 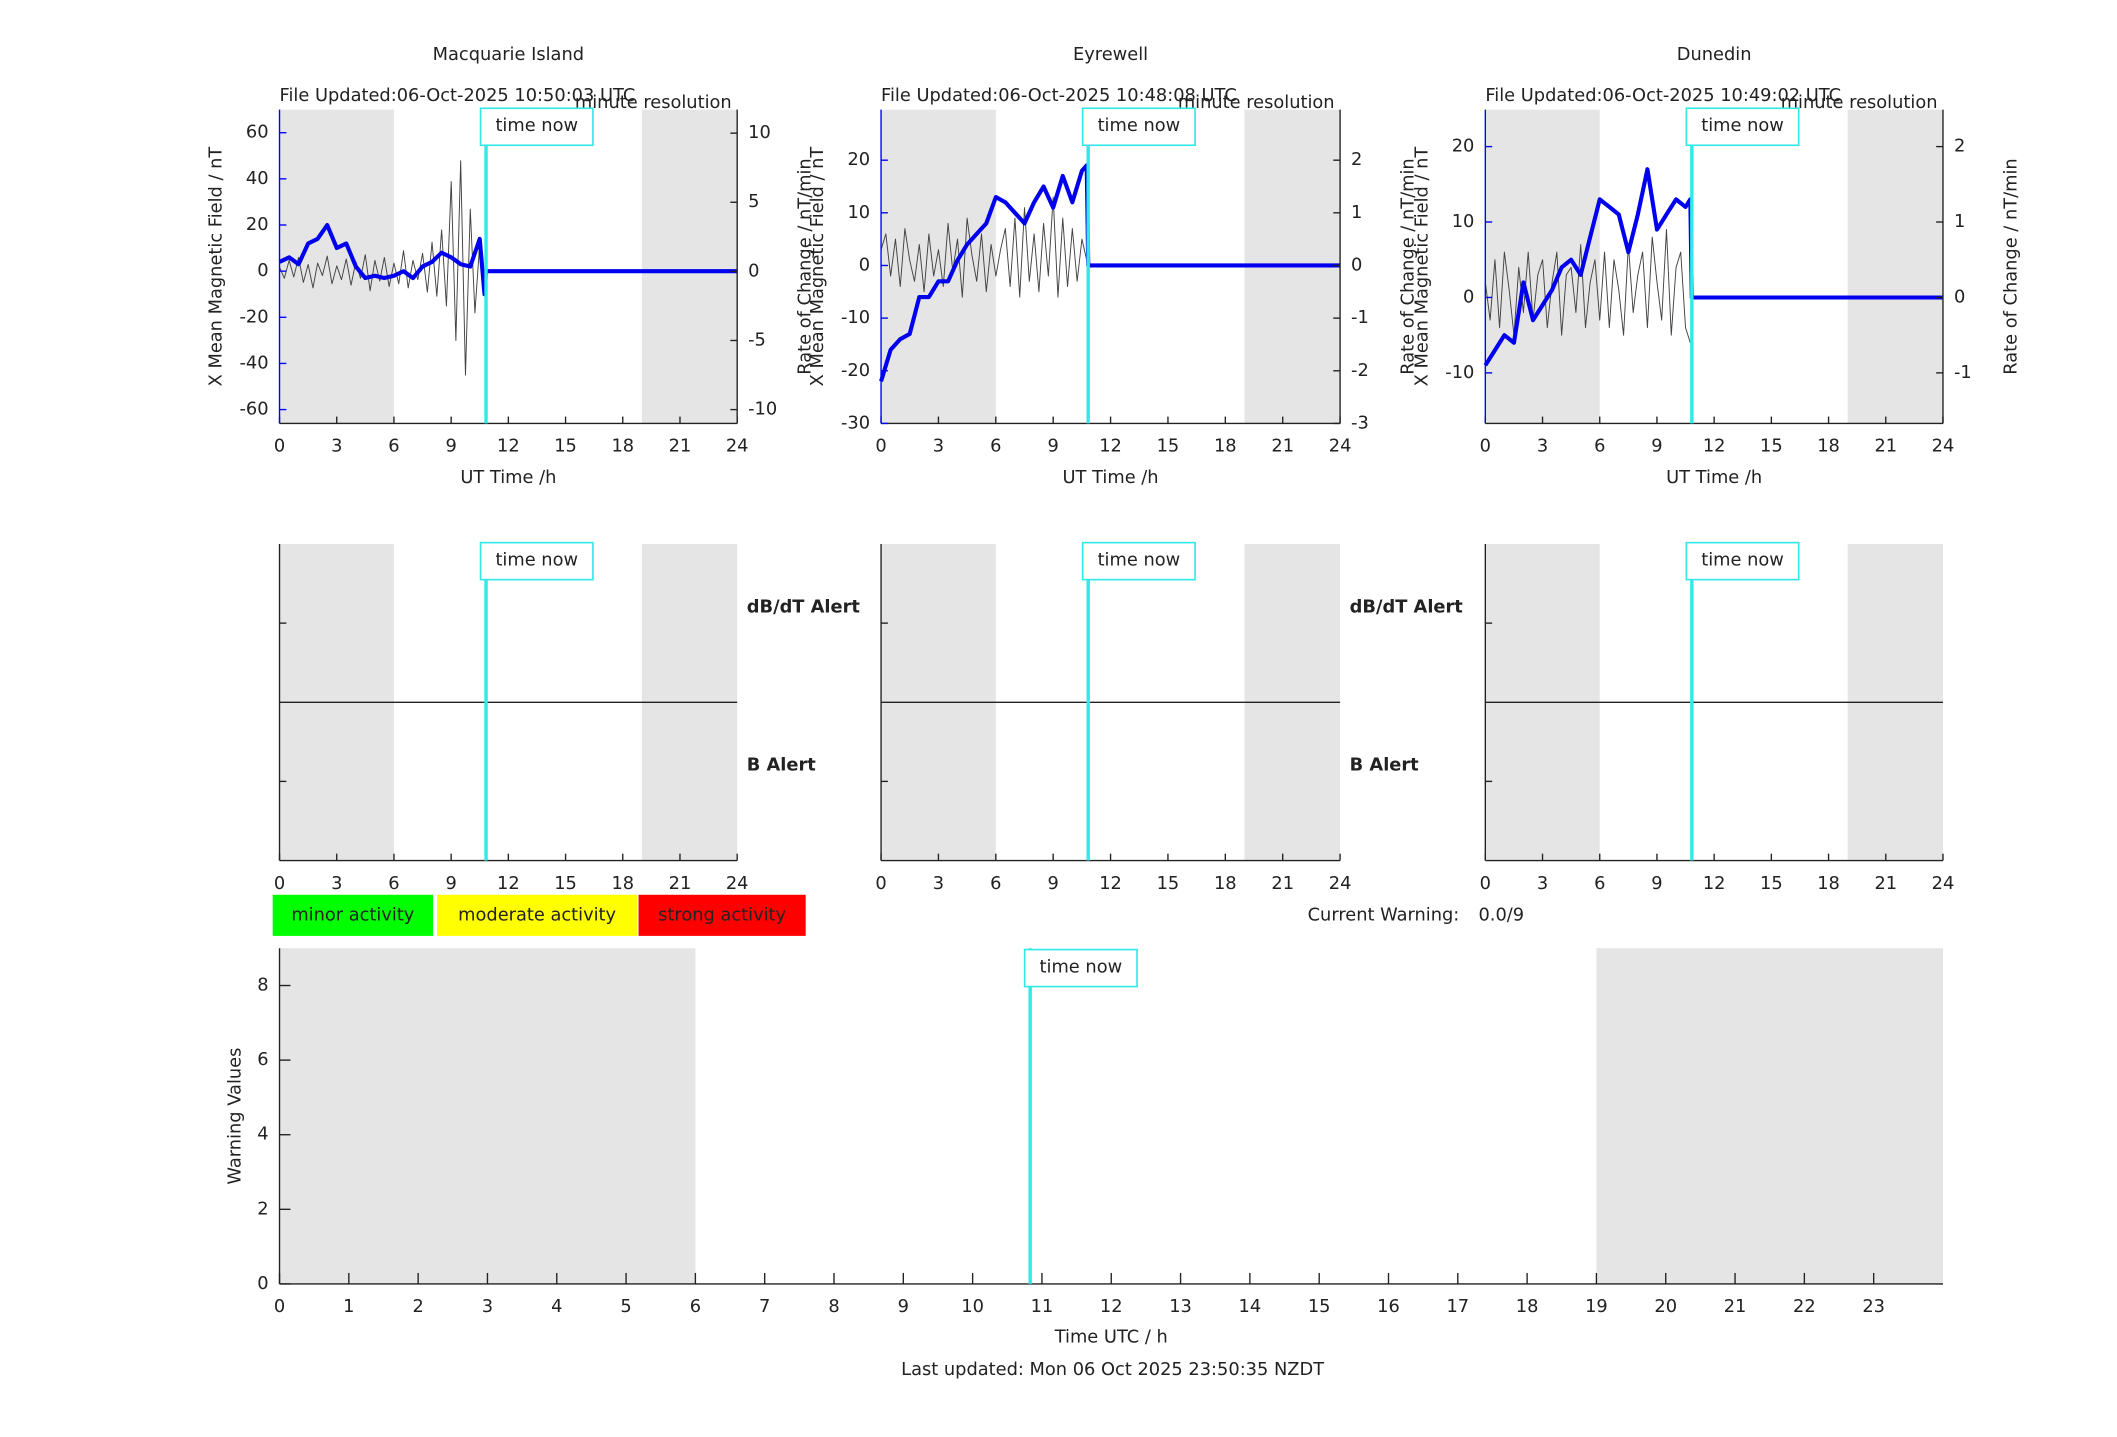 I want to click on alert-label: dB/dT Alert, so click(x=804, y=606).